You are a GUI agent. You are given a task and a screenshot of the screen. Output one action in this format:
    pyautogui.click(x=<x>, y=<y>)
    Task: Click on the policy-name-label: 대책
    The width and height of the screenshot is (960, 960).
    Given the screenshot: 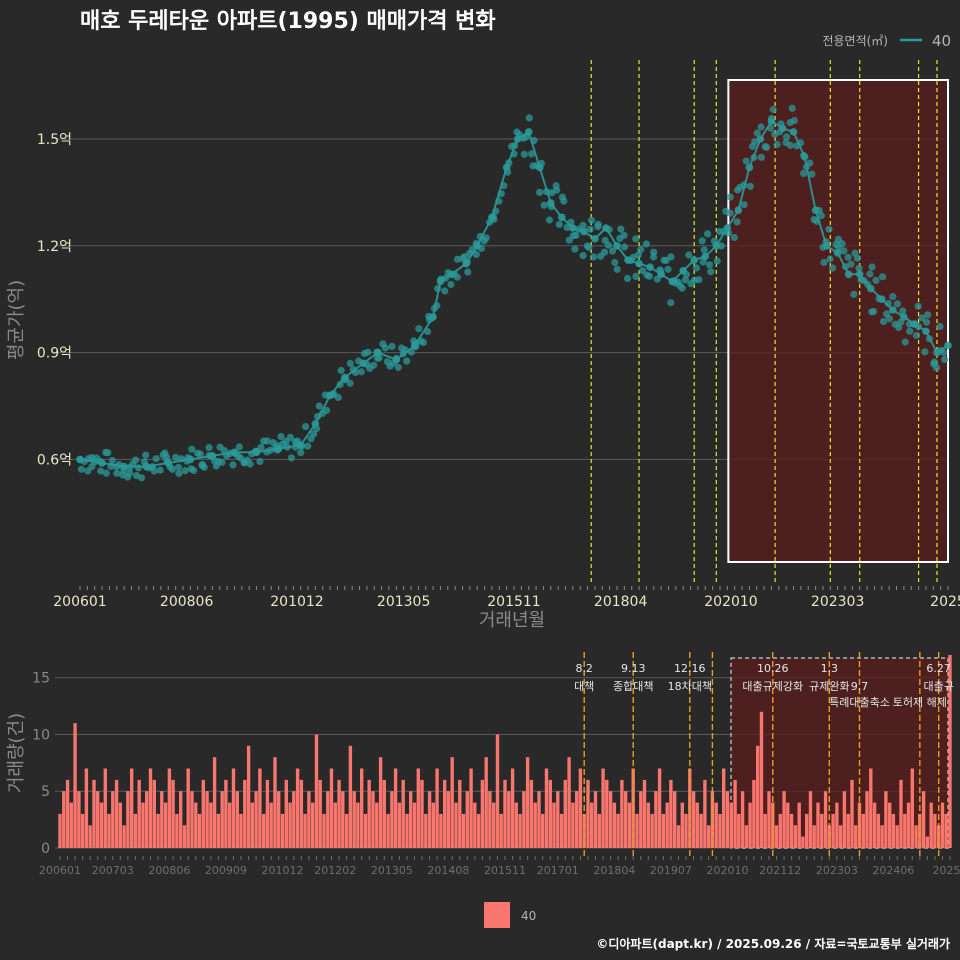 What is the action you would take?
    pyautogui.click(x=584, y=686)
    